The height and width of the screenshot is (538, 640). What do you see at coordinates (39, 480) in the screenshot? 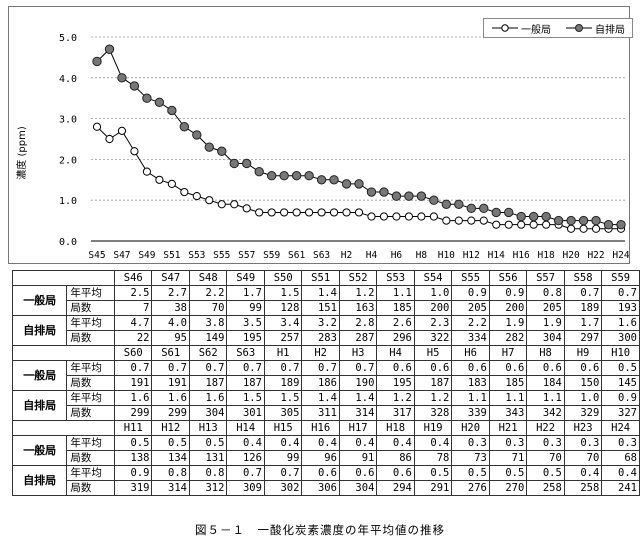
I see `station-label-roadside: 自排局` at bounding box center [39, 480].